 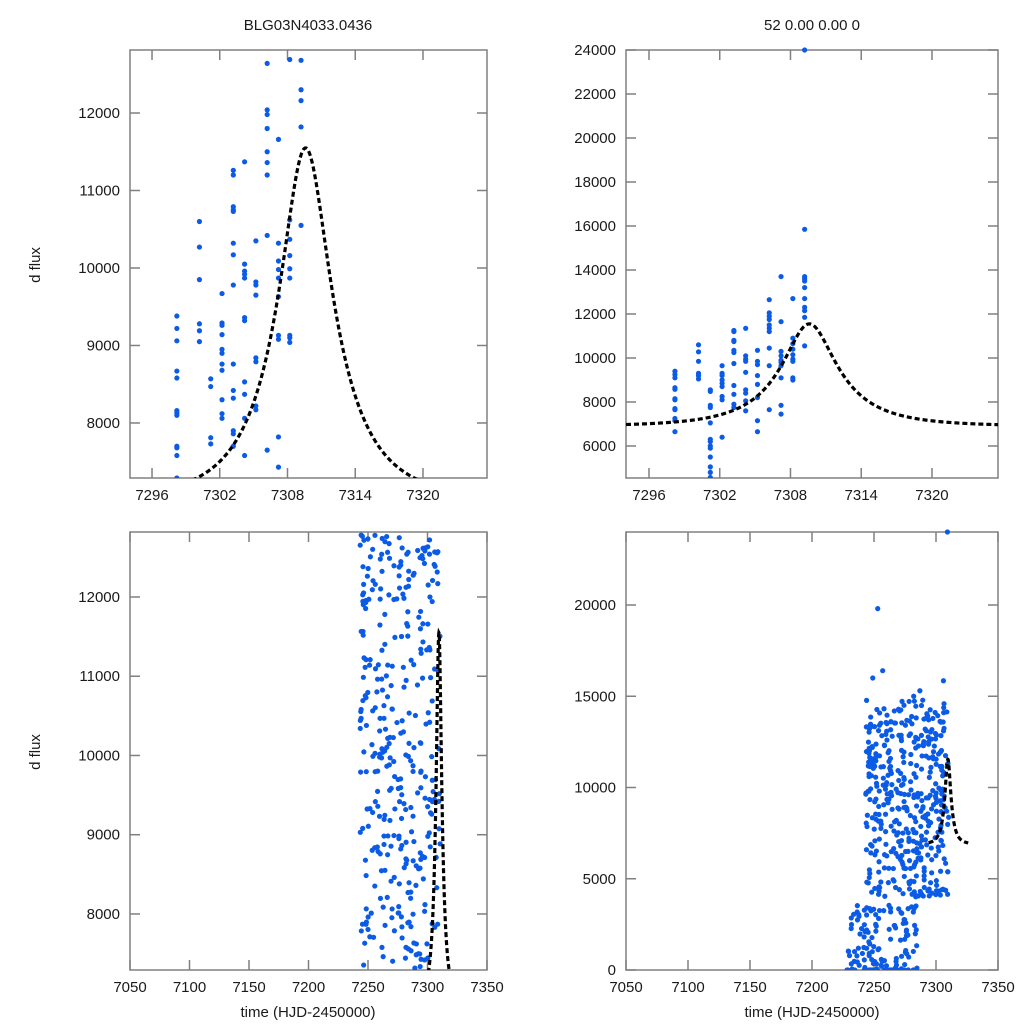 I want to click on bottom-left-xtick-label: 7250, so click(x=367, y=987).